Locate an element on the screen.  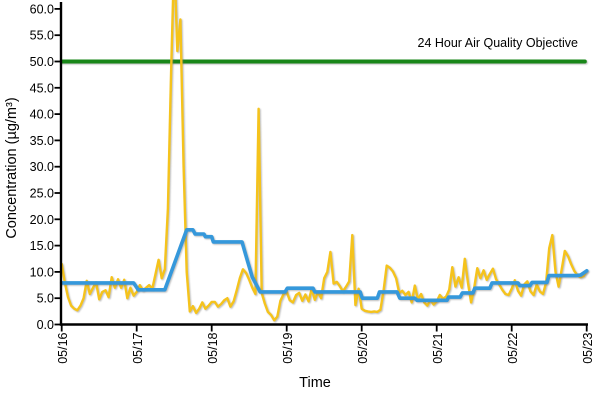
y-tick-label: 35.0 is located at coordinates (42, 141).